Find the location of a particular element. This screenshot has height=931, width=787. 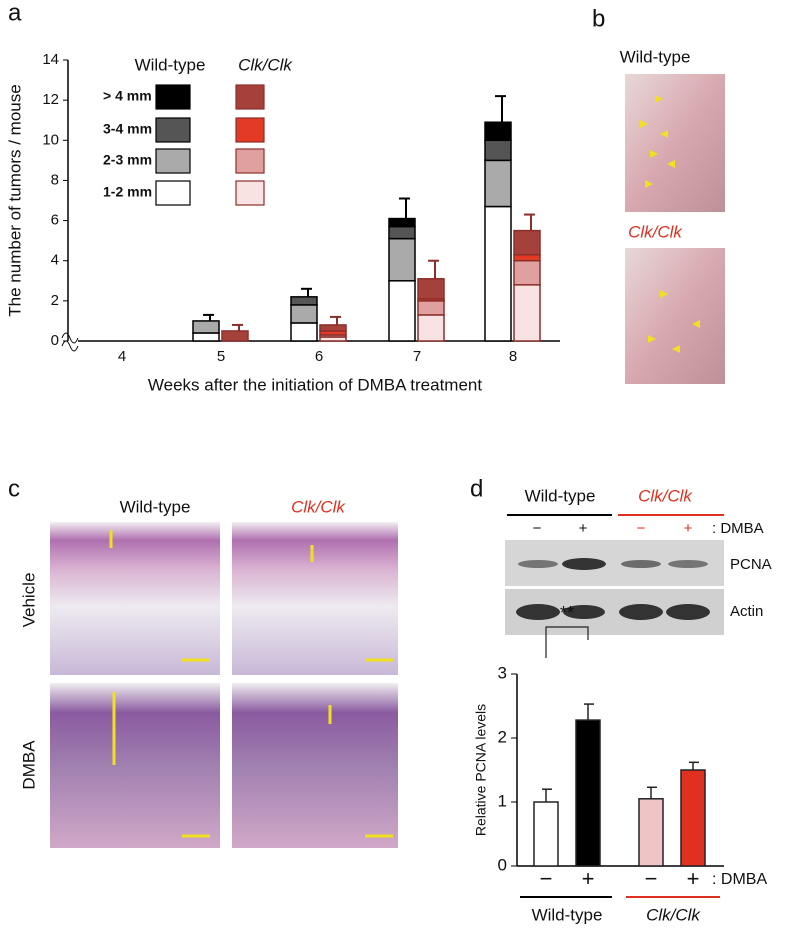

legend-label: 1-2 mm is located at coordinates (127, 192).